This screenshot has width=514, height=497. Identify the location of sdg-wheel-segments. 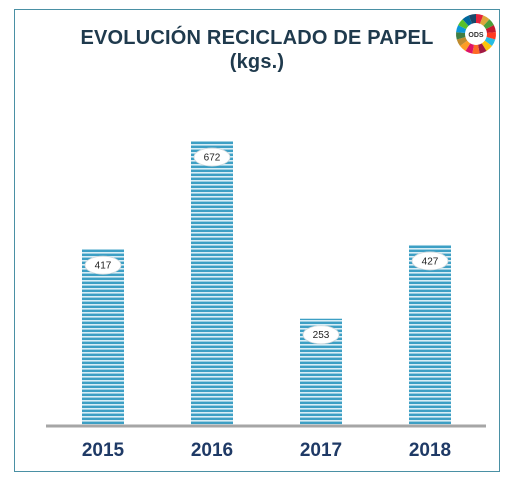
(476, 34).